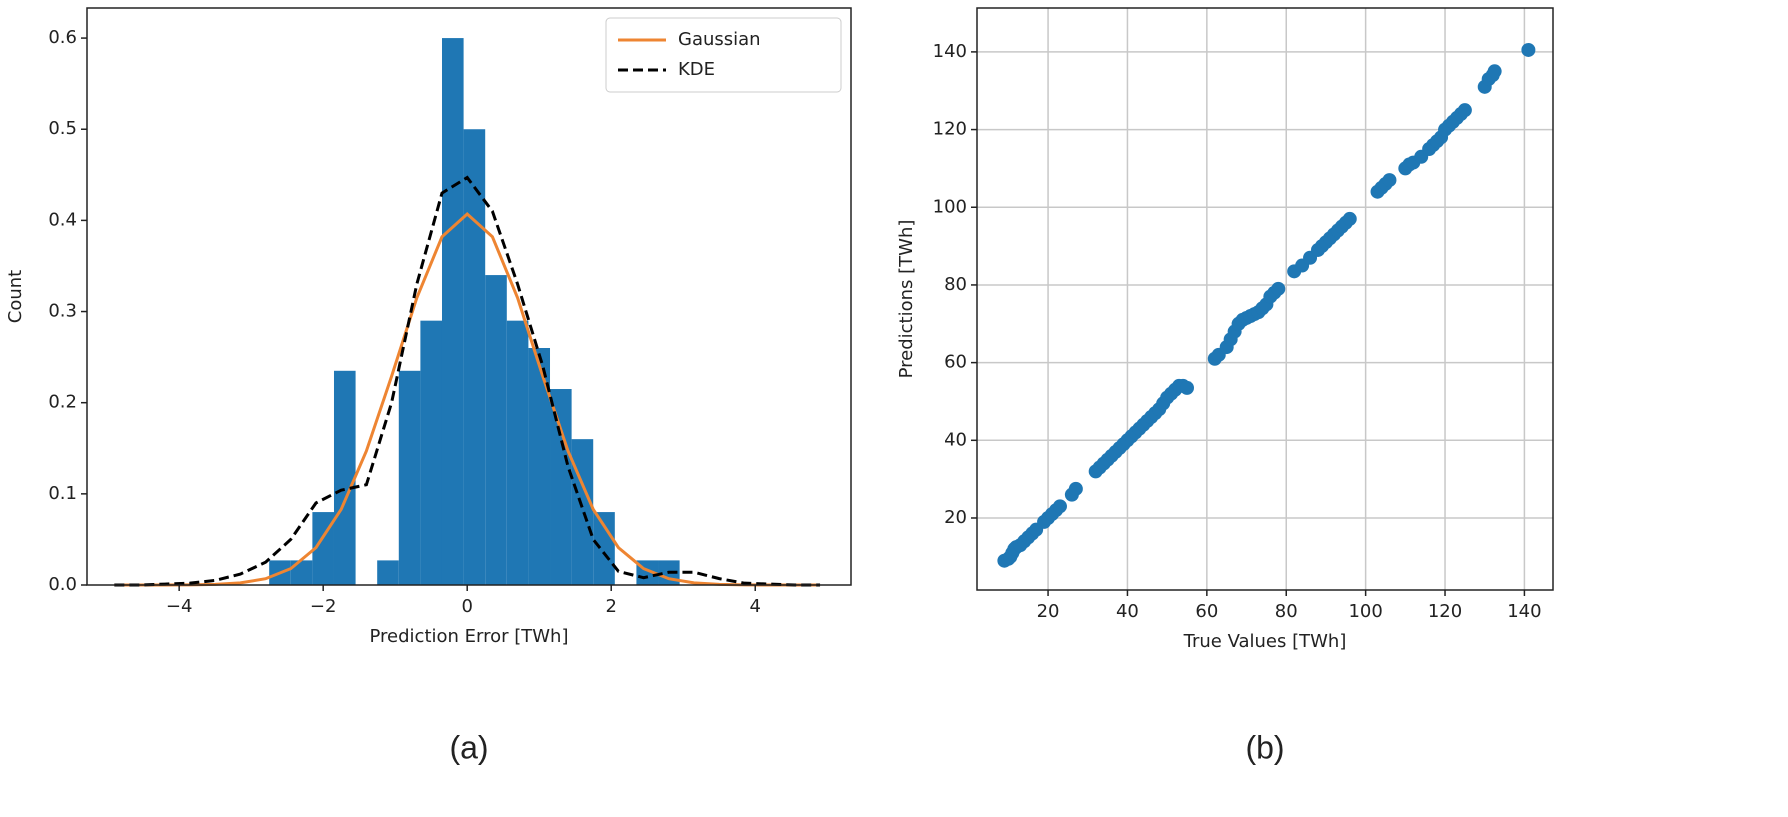 This screenshot has width=1788, height=817. Describe the element at coordinates (1524, 611) in the screenshot. I see `x-tick-label: 140` at that location.